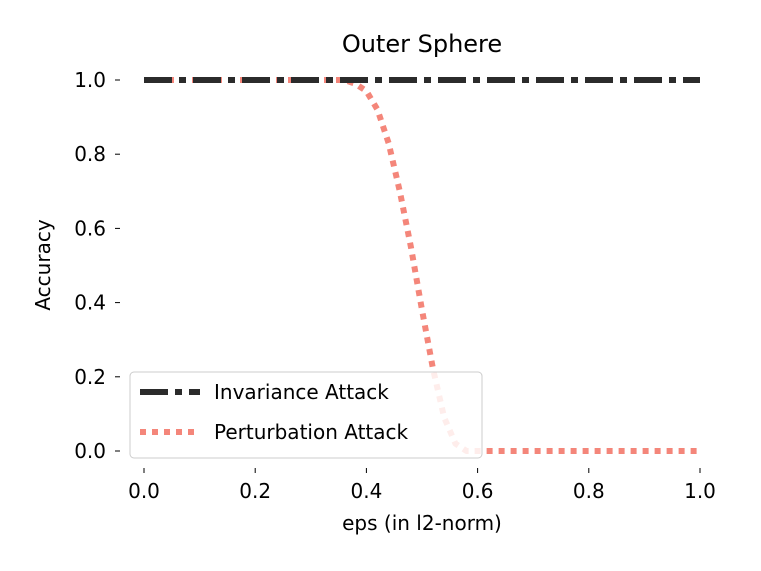  I want to click on chart-title: Outer Sphere, so click(422, 44).